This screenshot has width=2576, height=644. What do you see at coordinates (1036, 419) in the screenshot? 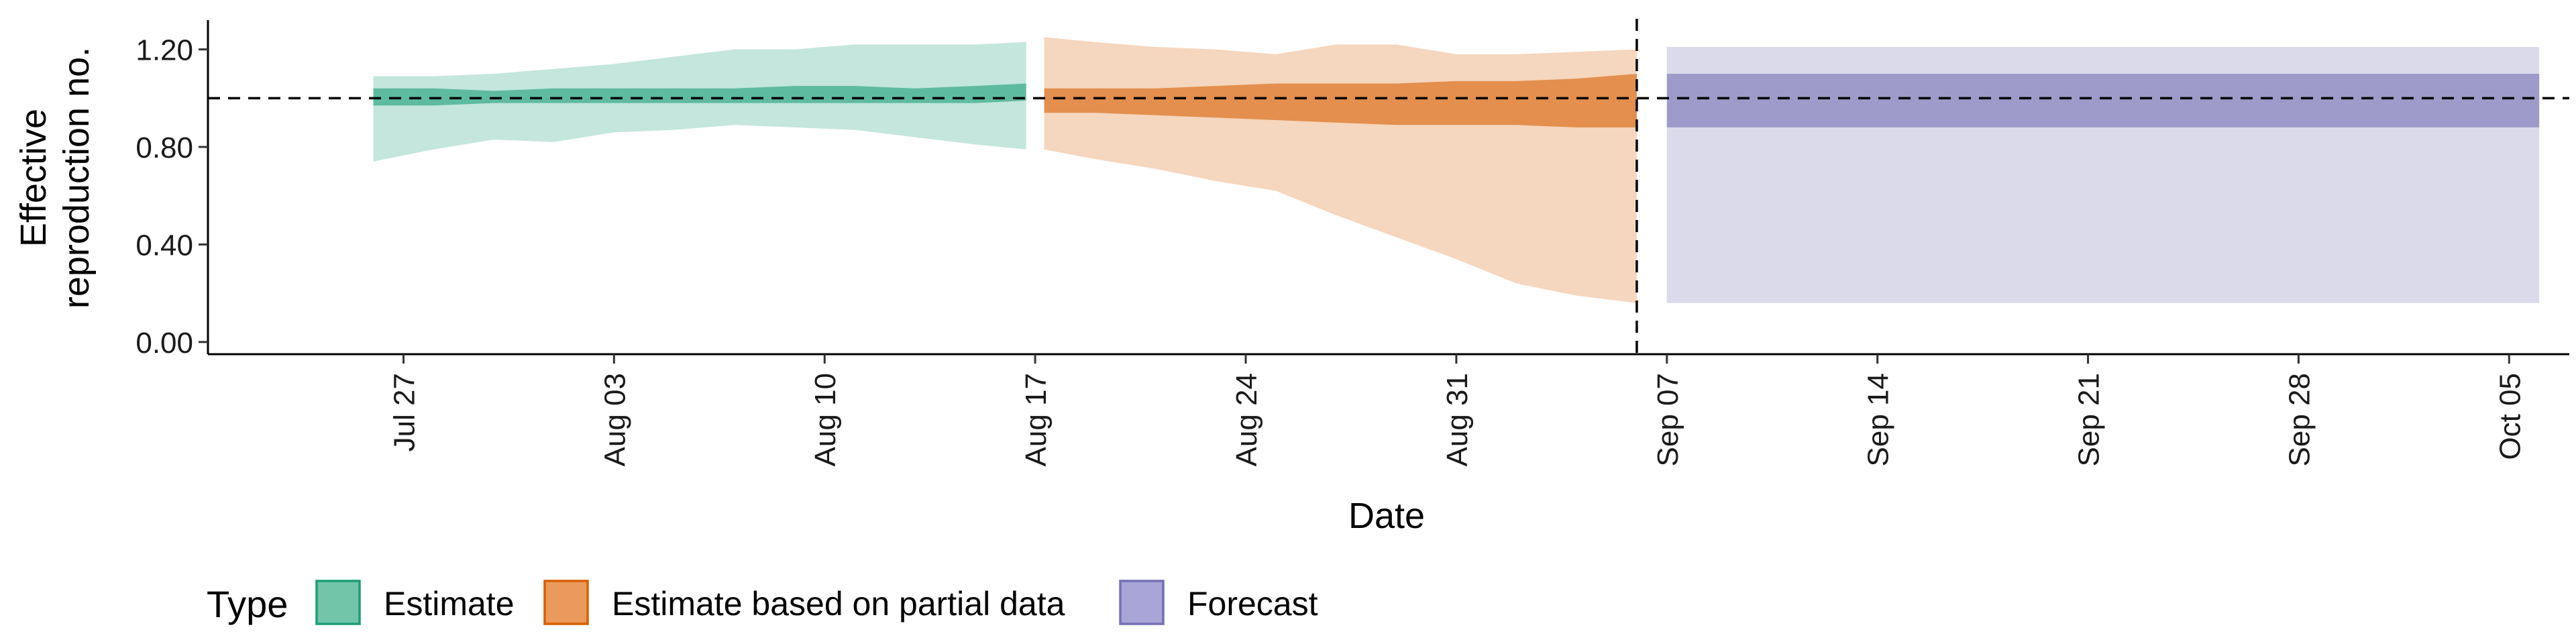
I see `x-tick-label: Aug 17` at bounding box center [1036, 419].